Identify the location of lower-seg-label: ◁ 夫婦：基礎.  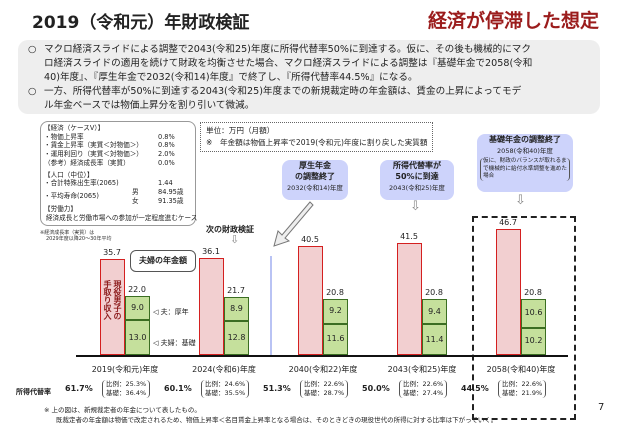
(174, 343).